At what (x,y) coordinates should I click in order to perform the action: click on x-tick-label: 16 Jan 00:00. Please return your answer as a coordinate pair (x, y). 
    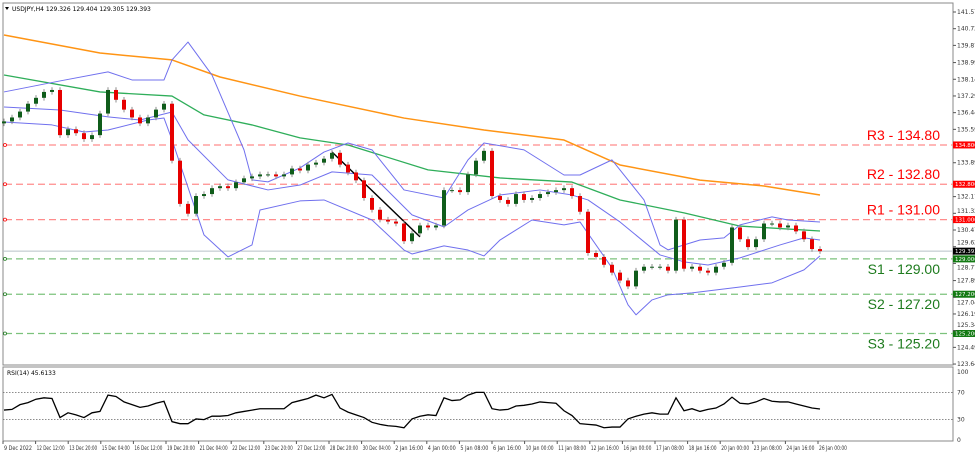
    Looking at the image, I should click on (637, 448).